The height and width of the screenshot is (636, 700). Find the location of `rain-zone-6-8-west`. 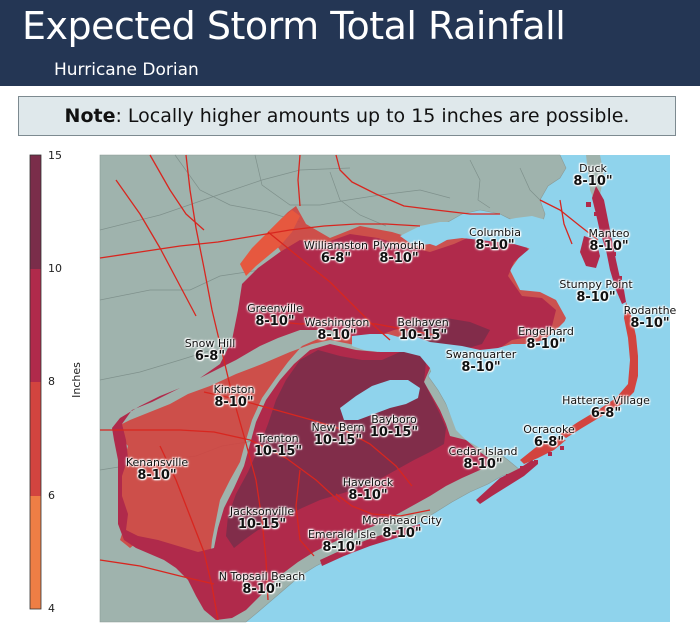

rain-zone-6-8-west is located at coordinates (270, 243).